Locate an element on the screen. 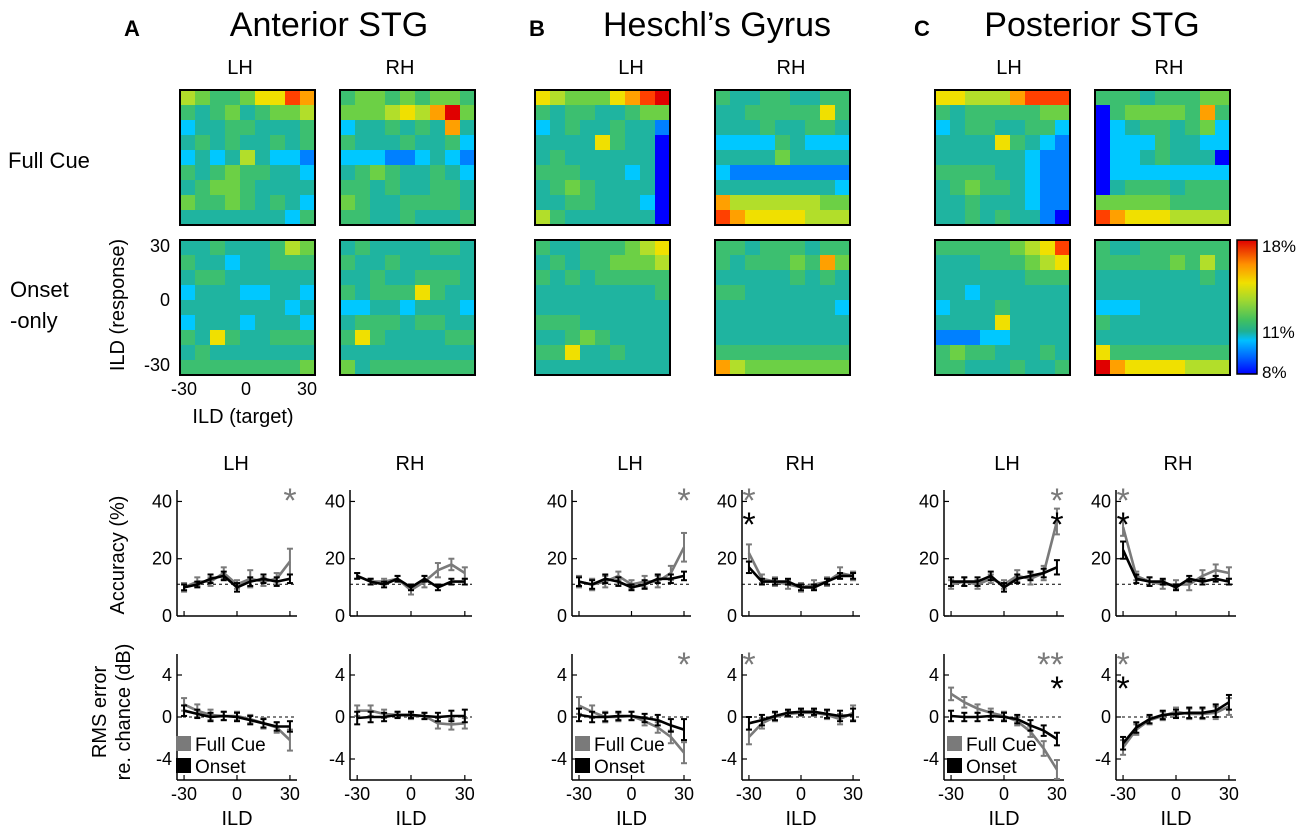 This screenshot has height=836, width=1300. x-tick-label: 30 is located at coordinates (290, 794).